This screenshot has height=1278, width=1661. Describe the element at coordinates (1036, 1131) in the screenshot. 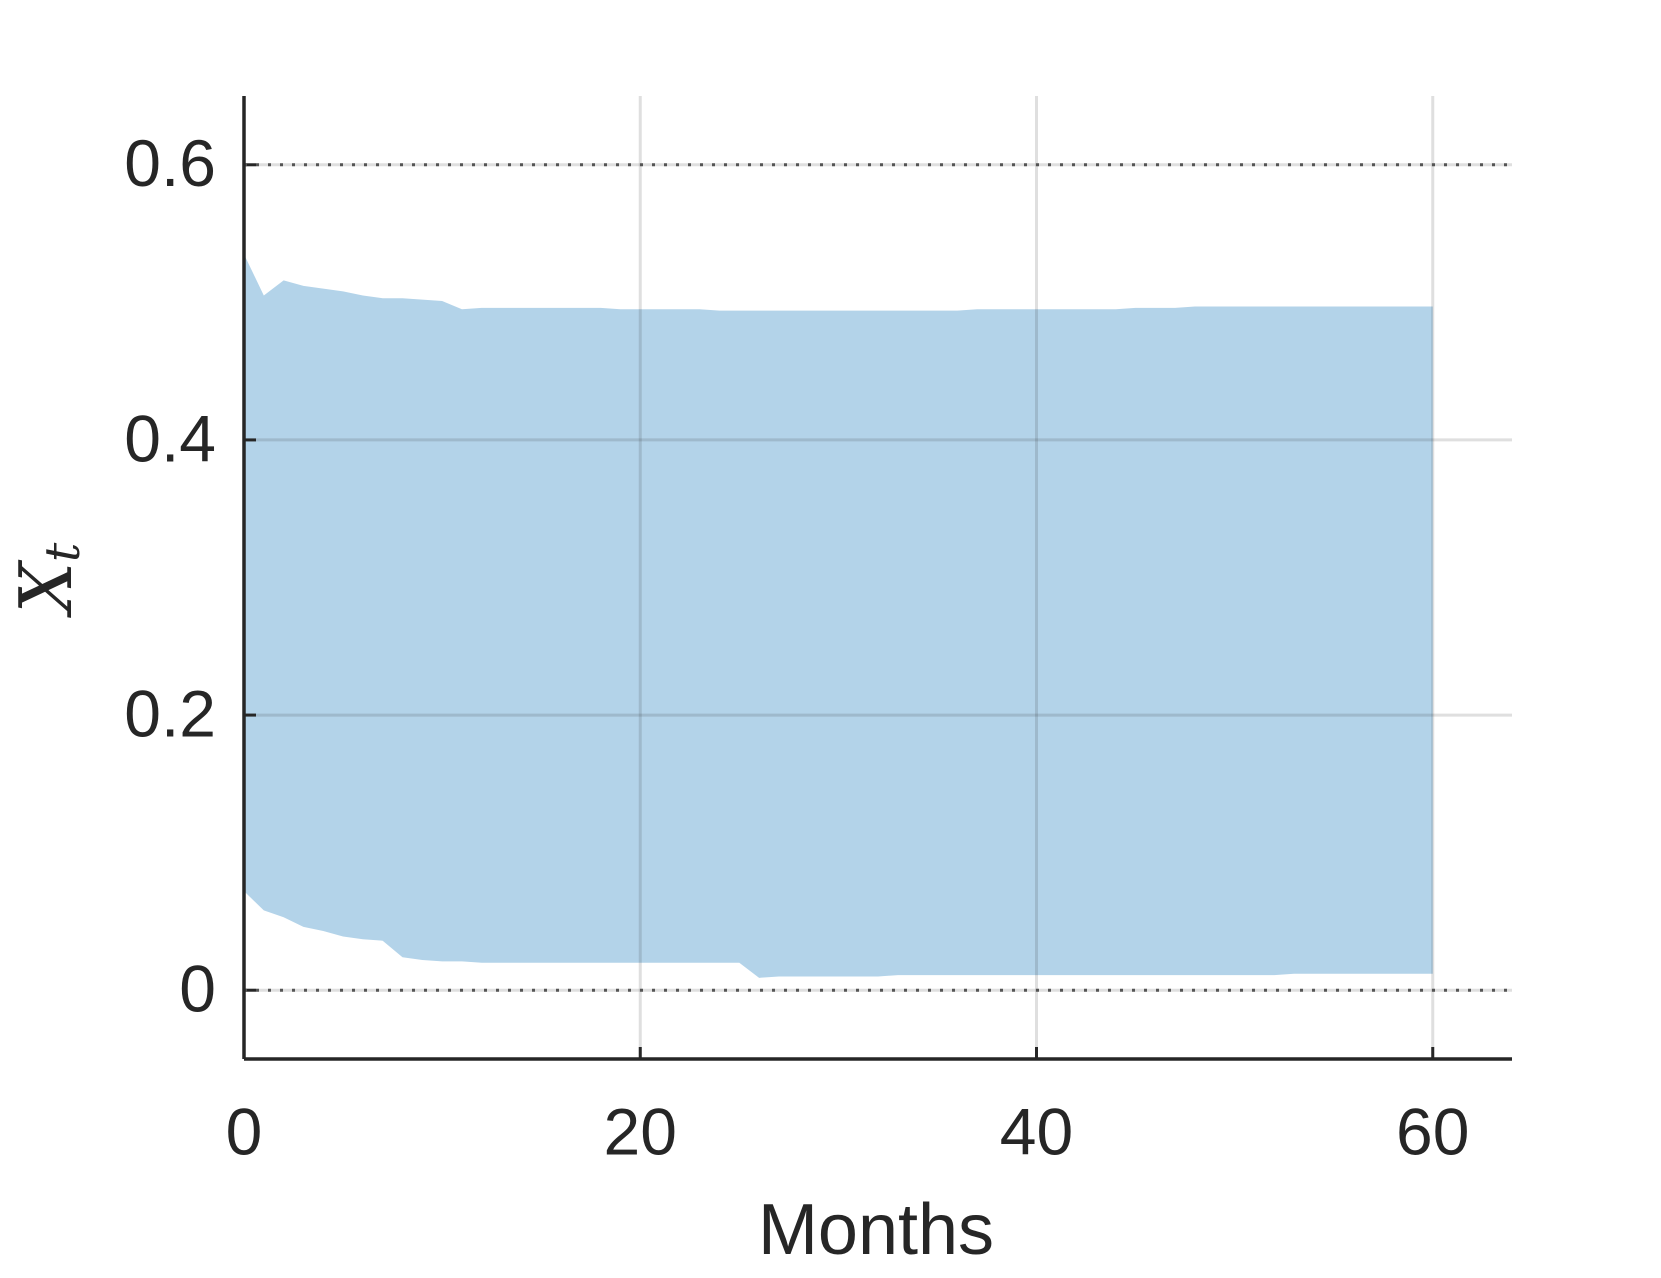

I see `x-tick-label: 40` at that location.